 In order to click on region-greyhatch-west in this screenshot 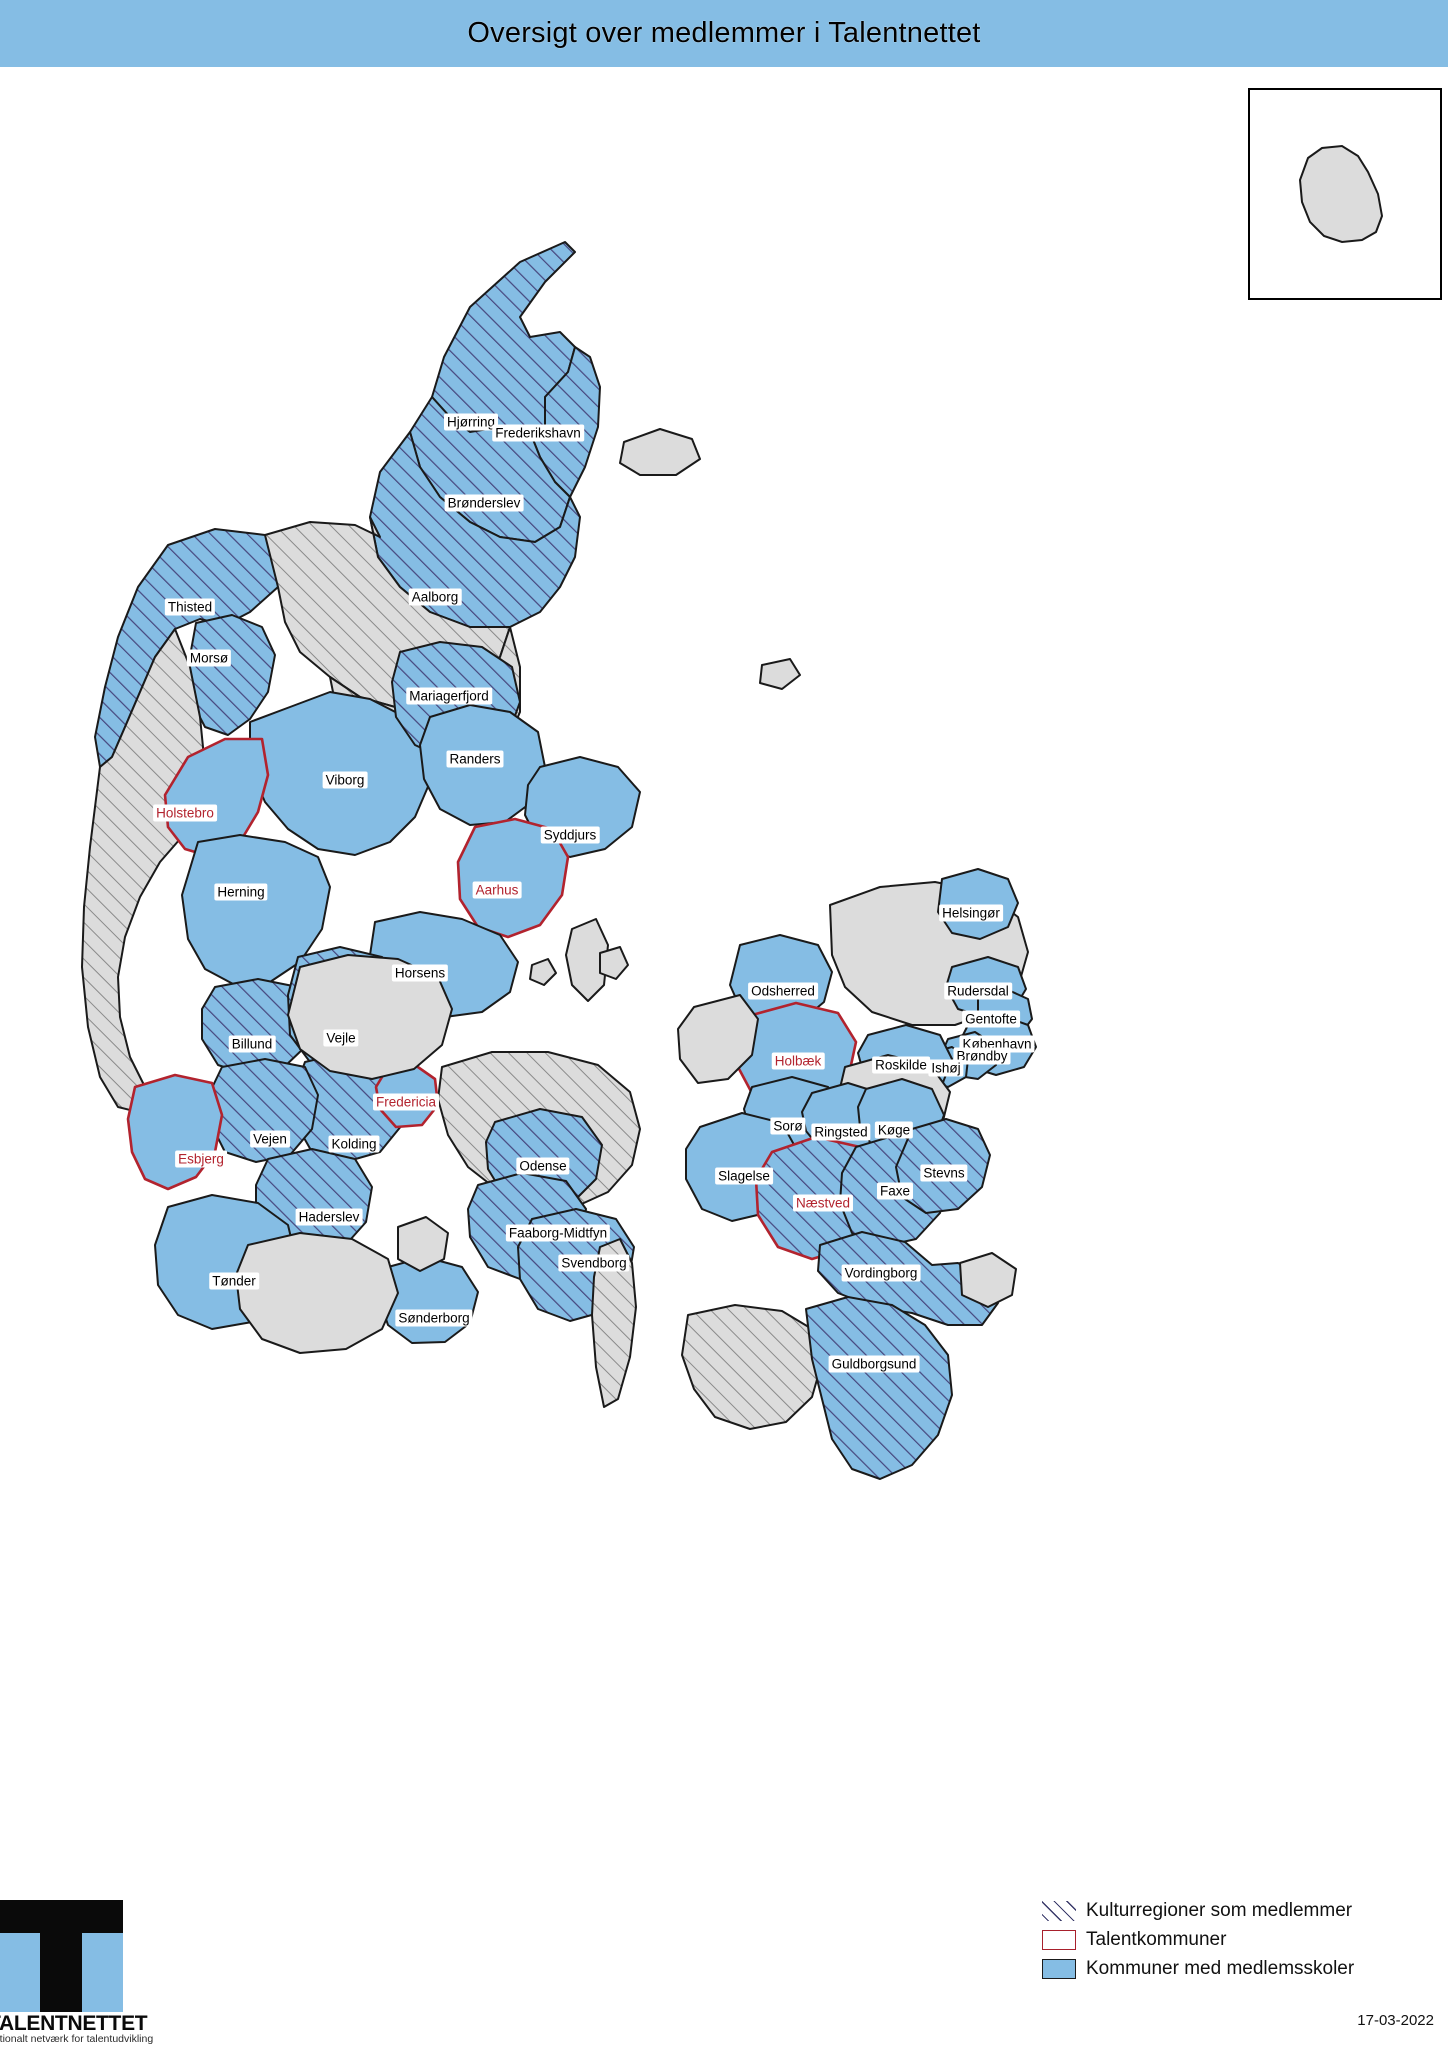, I will do `click(143, 870)`.